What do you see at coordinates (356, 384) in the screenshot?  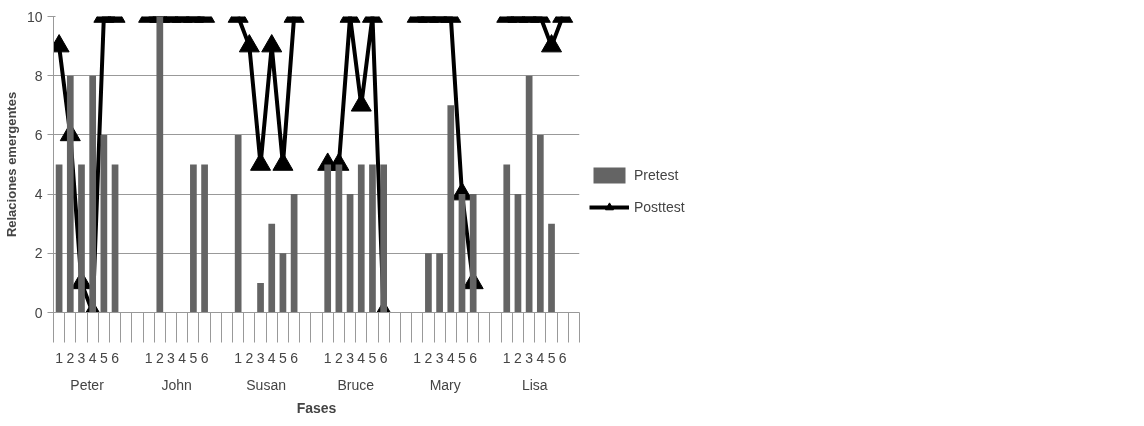 I see `text: Bruce` at bounding box center [356, 384].